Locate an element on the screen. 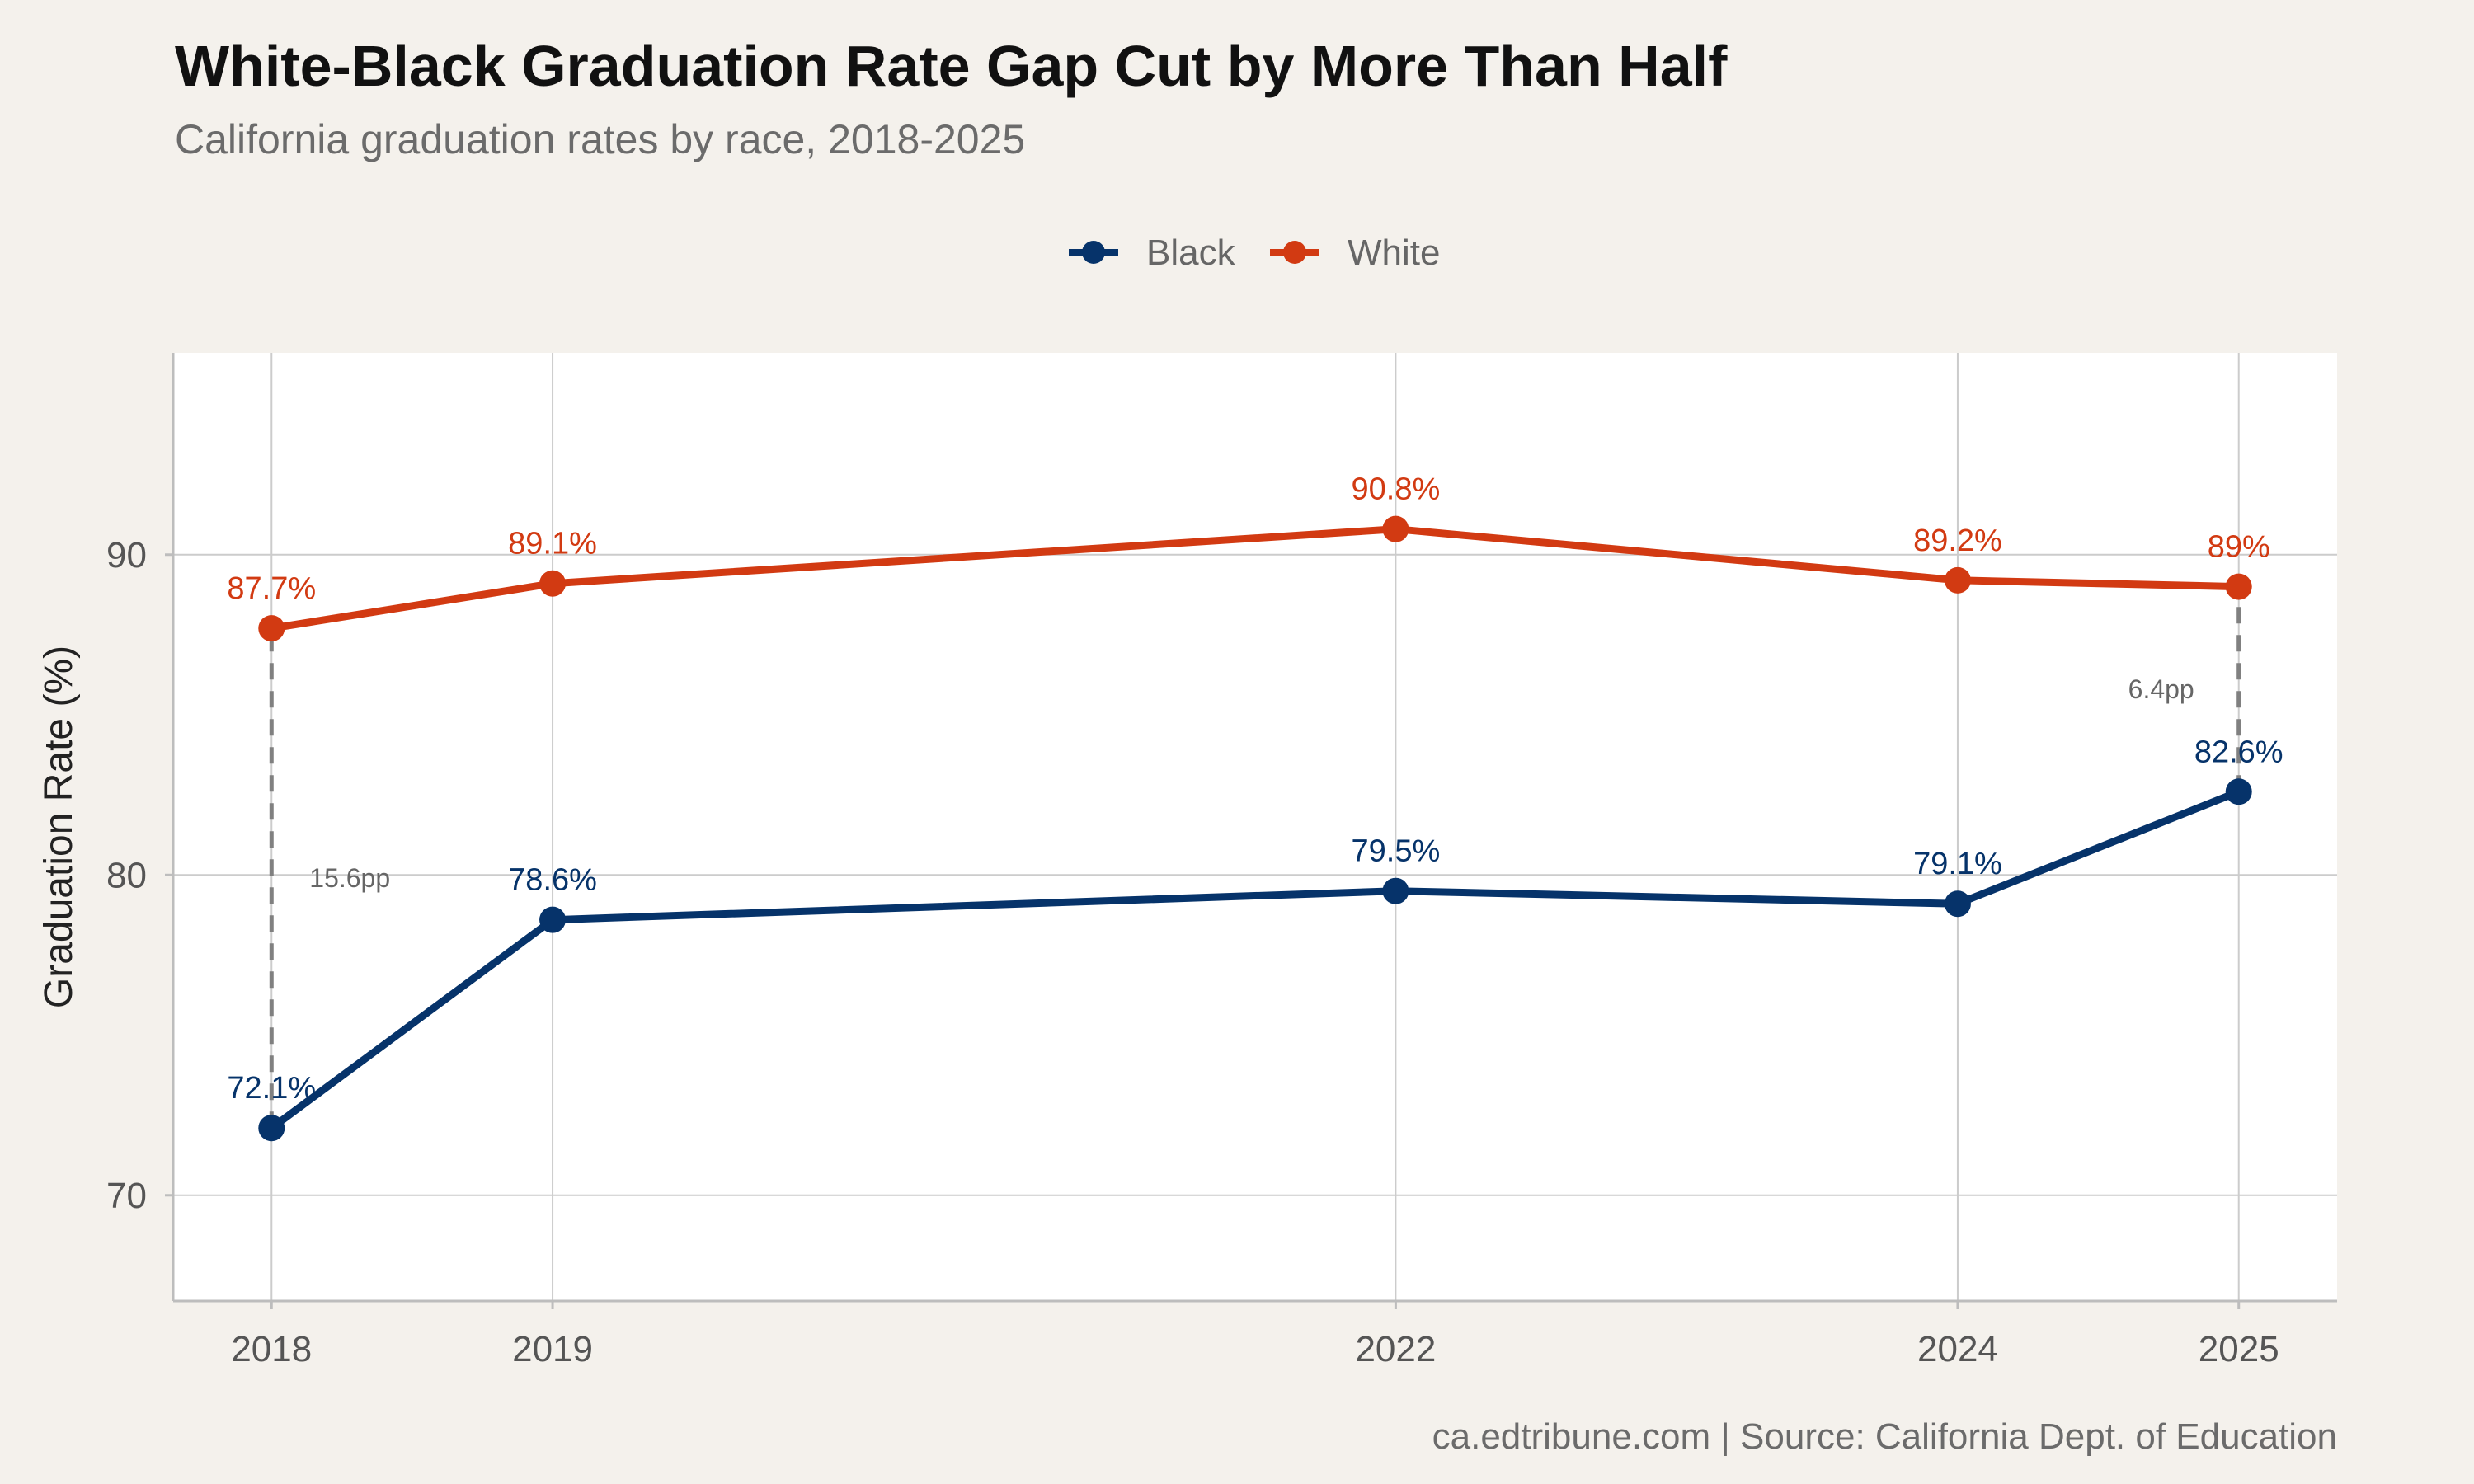 The width and height of the screenshot is (2474, 1484). data-point-white-2024 is located at coordinates (1957, 580).